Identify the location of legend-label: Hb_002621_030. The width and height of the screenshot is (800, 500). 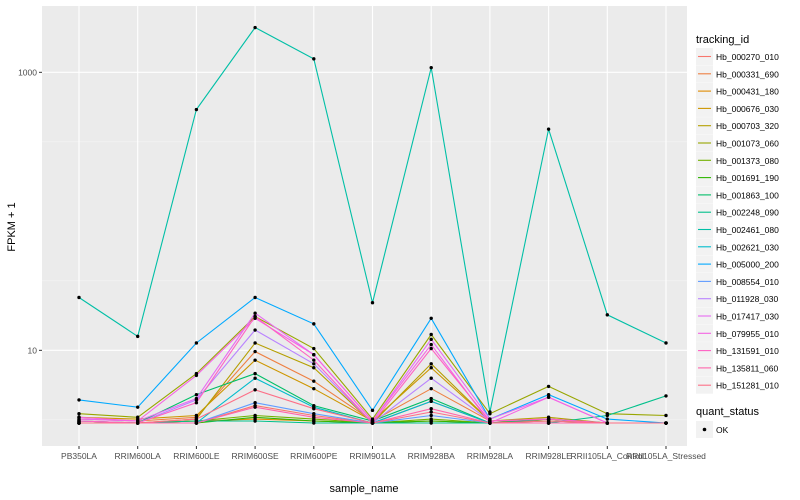
(747, 247).